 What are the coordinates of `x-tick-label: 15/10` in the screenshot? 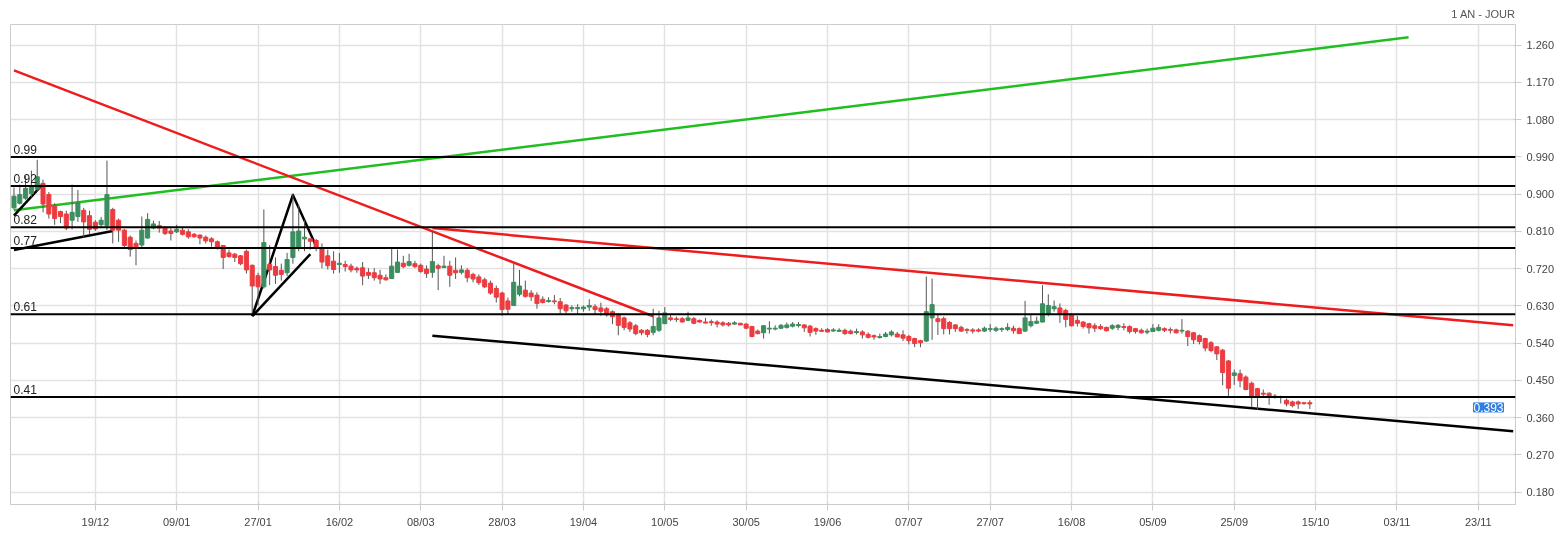 It's located at (1315, 521).